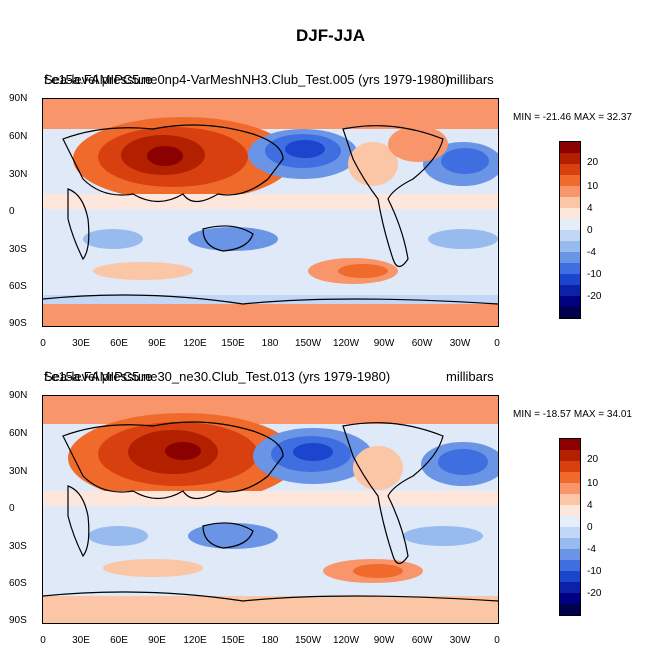  Describe the element at coordinates (346, 640) in the screenshot. I see `panel-bottom-lon-label: 120W` at that location.